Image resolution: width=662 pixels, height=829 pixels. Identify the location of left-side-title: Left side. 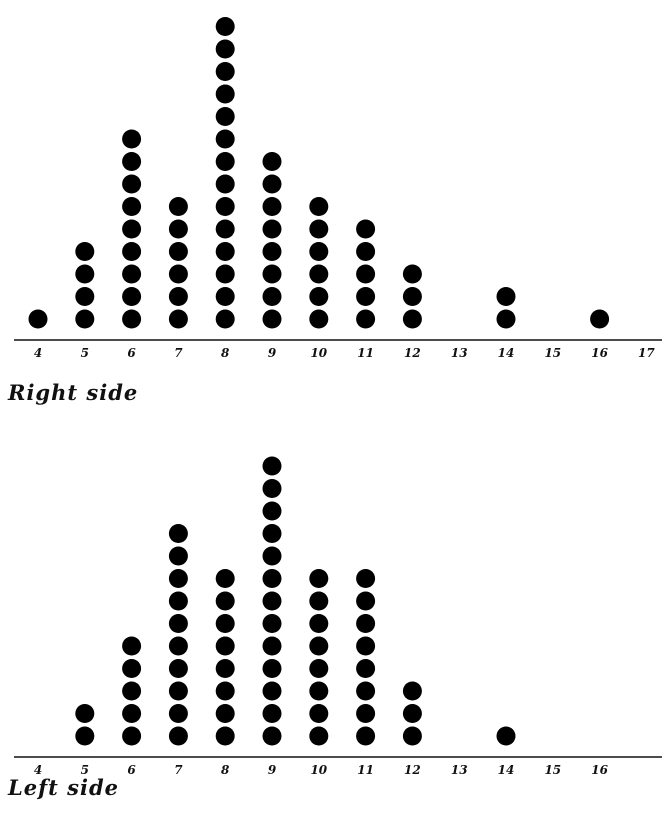
(64, 787).